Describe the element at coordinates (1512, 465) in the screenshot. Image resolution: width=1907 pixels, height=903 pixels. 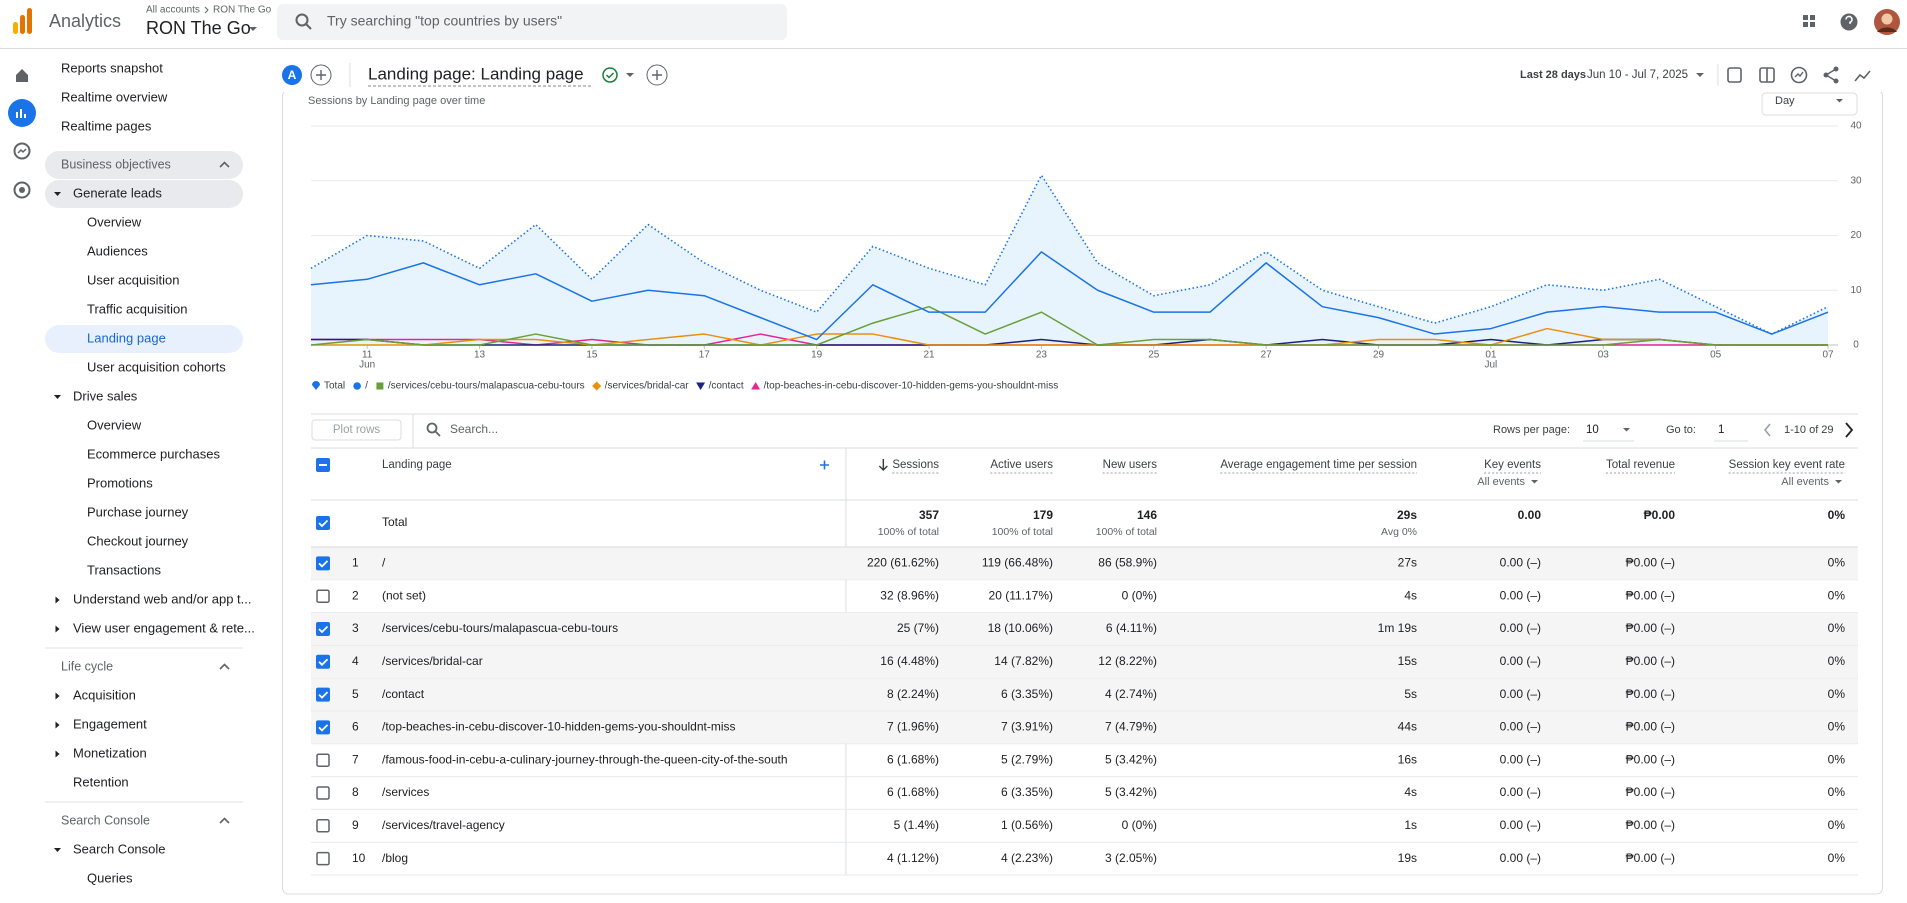
I see `column-header: Key events` at that location.